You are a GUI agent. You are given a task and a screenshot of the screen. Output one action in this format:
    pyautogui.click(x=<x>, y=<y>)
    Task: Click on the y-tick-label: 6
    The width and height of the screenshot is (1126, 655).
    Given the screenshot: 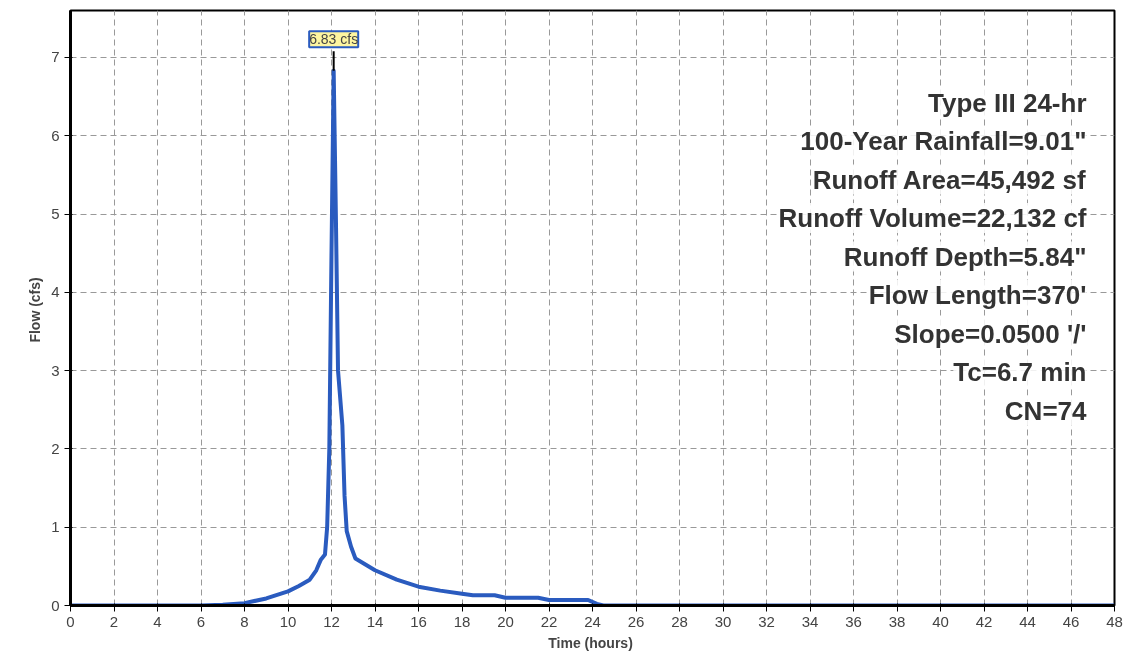 What is the action you would take?
    pyautogui.click(x=55, y=135)
    